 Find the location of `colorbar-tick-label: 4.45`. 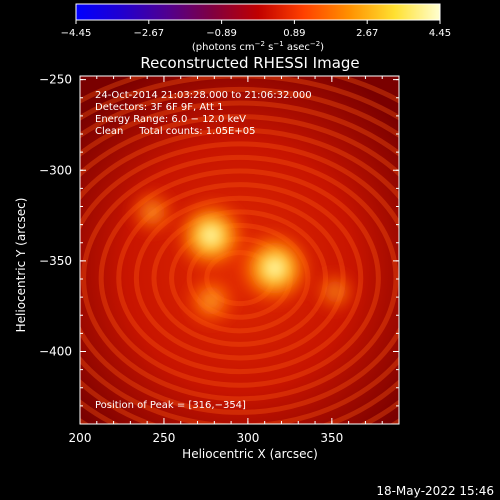

colorbar-tick-label: 4.45 is located at coordinates (440, 33).